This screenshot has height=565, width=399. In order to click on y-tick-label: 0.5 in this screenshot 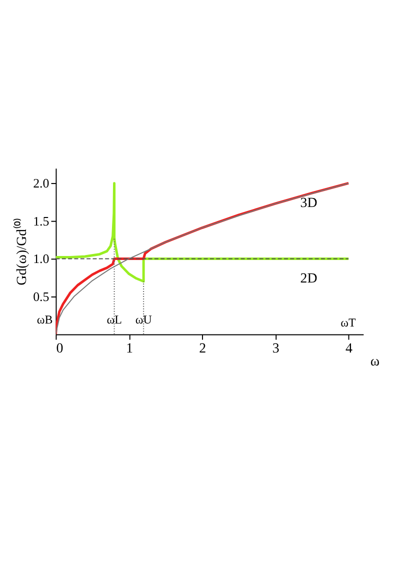, I will do `click(41, 296)`.